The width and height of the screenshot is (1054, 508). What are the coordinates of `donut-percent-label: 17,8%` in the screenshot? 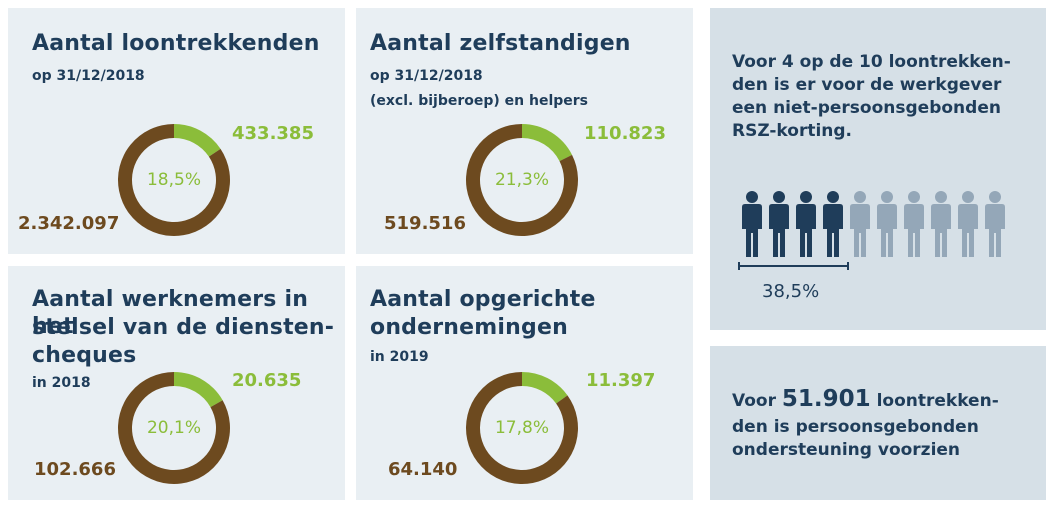 It's located at (521, 428).